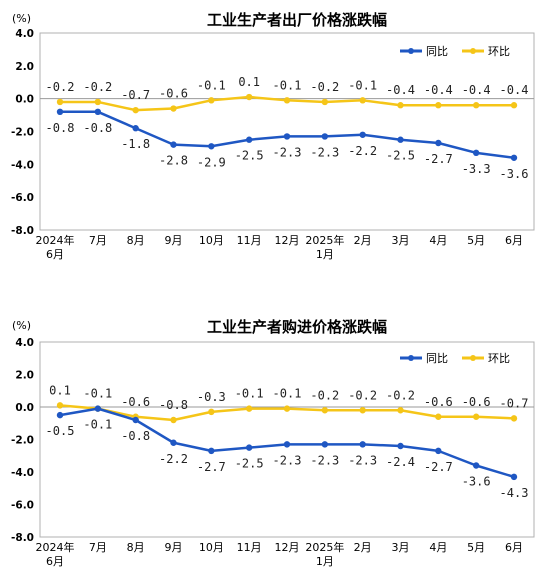  Describe the element at coordinates (22, 198) in the screenshot. I see `y-tick-label: -6.0` at that location.